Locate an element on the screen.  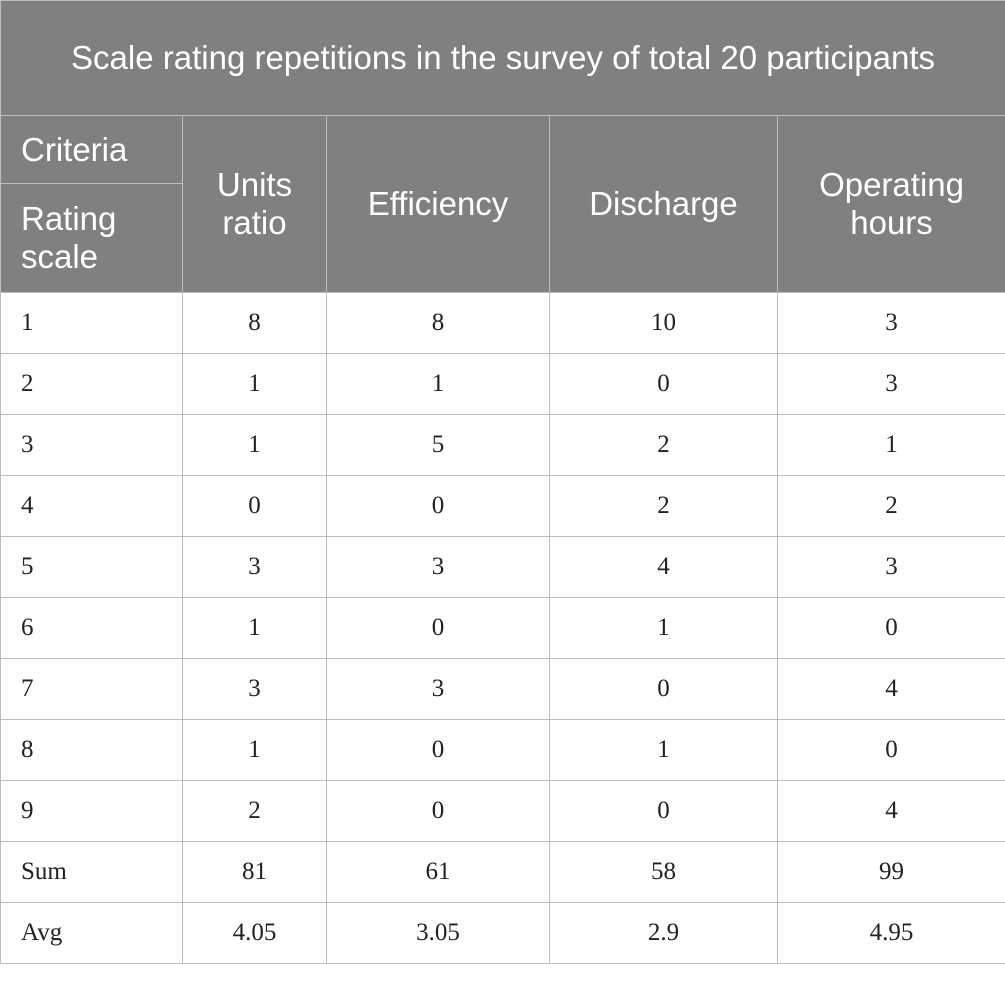
table-cell: 3.05 is located at coordinates (438, 933).